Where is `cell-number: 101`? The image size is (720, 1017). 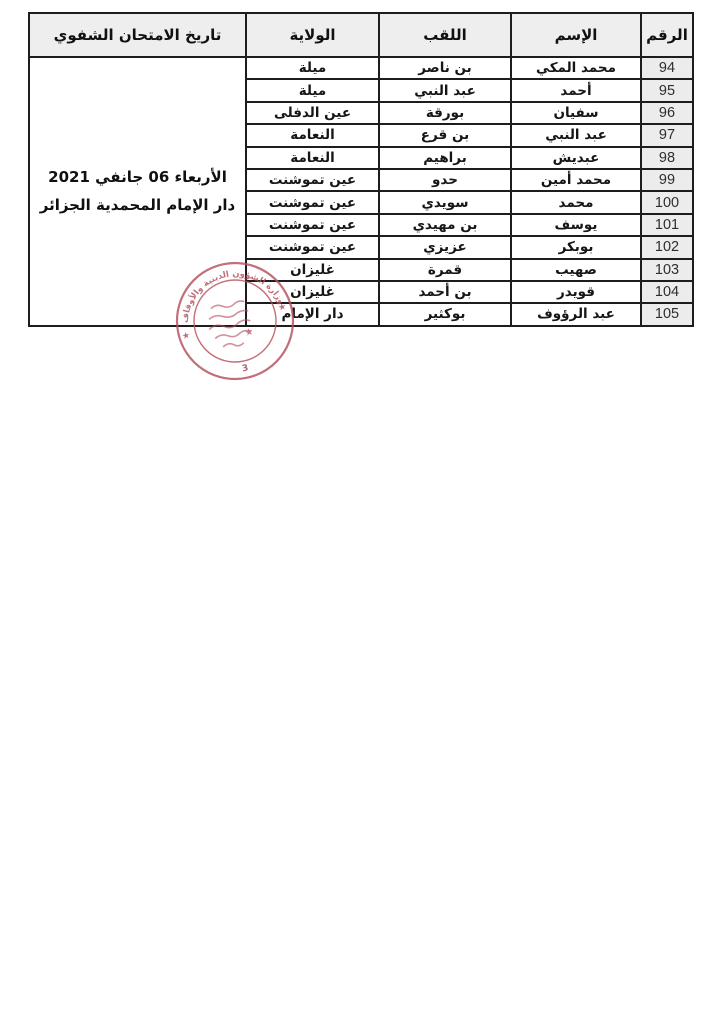
cell-number: 101 is located at coordinates (667, 225).